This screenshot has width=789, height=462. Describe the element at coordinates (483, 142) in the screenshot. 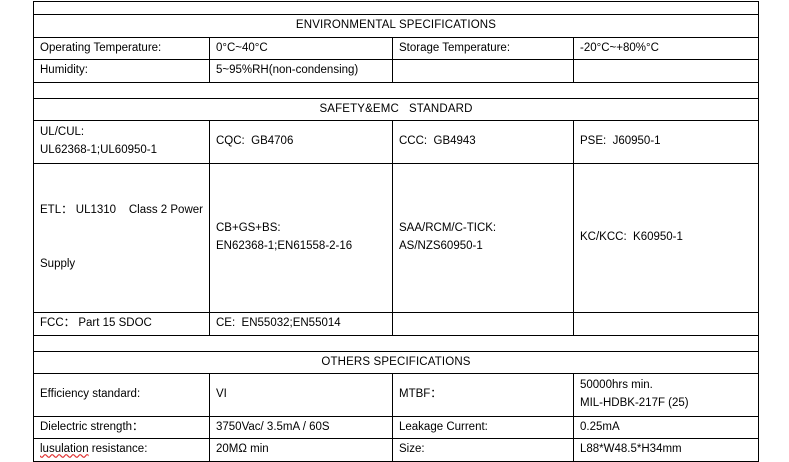

I see `cell-ccc: CCC: GB4943` at that location.